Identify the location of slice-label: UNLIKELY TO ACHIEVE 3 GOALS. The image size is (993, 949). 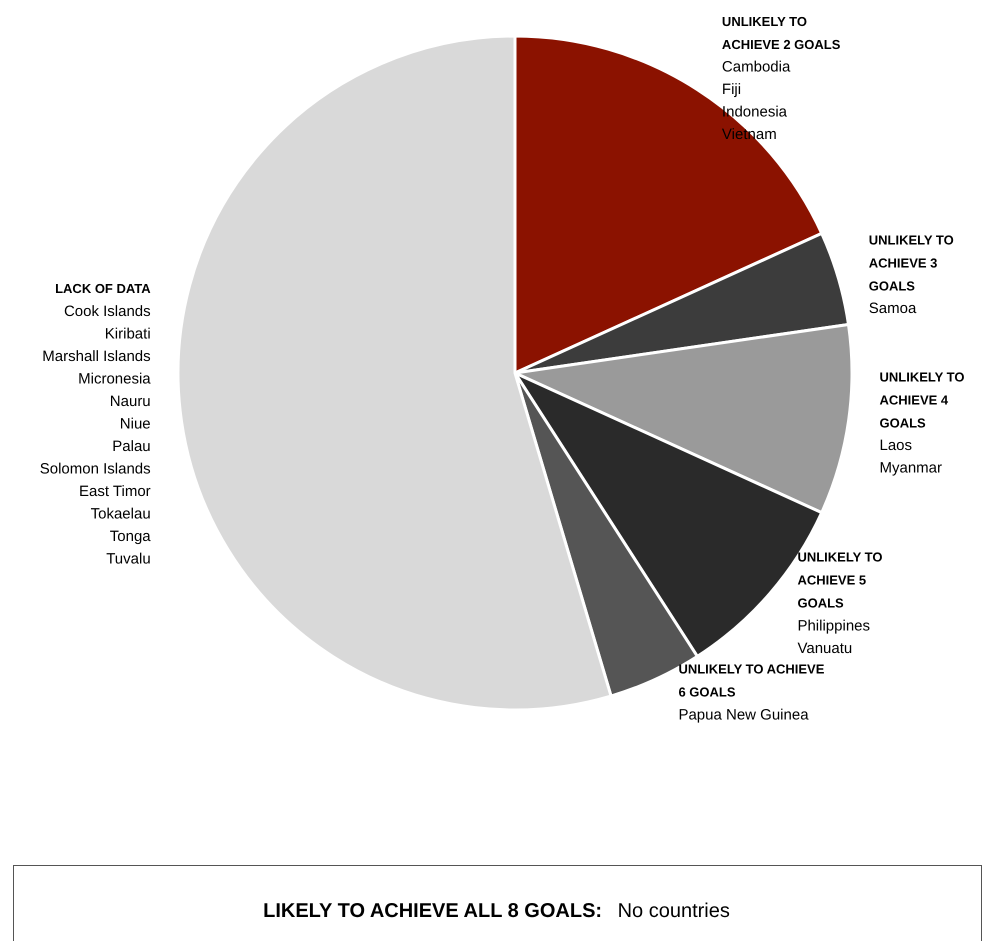
(911, 263).